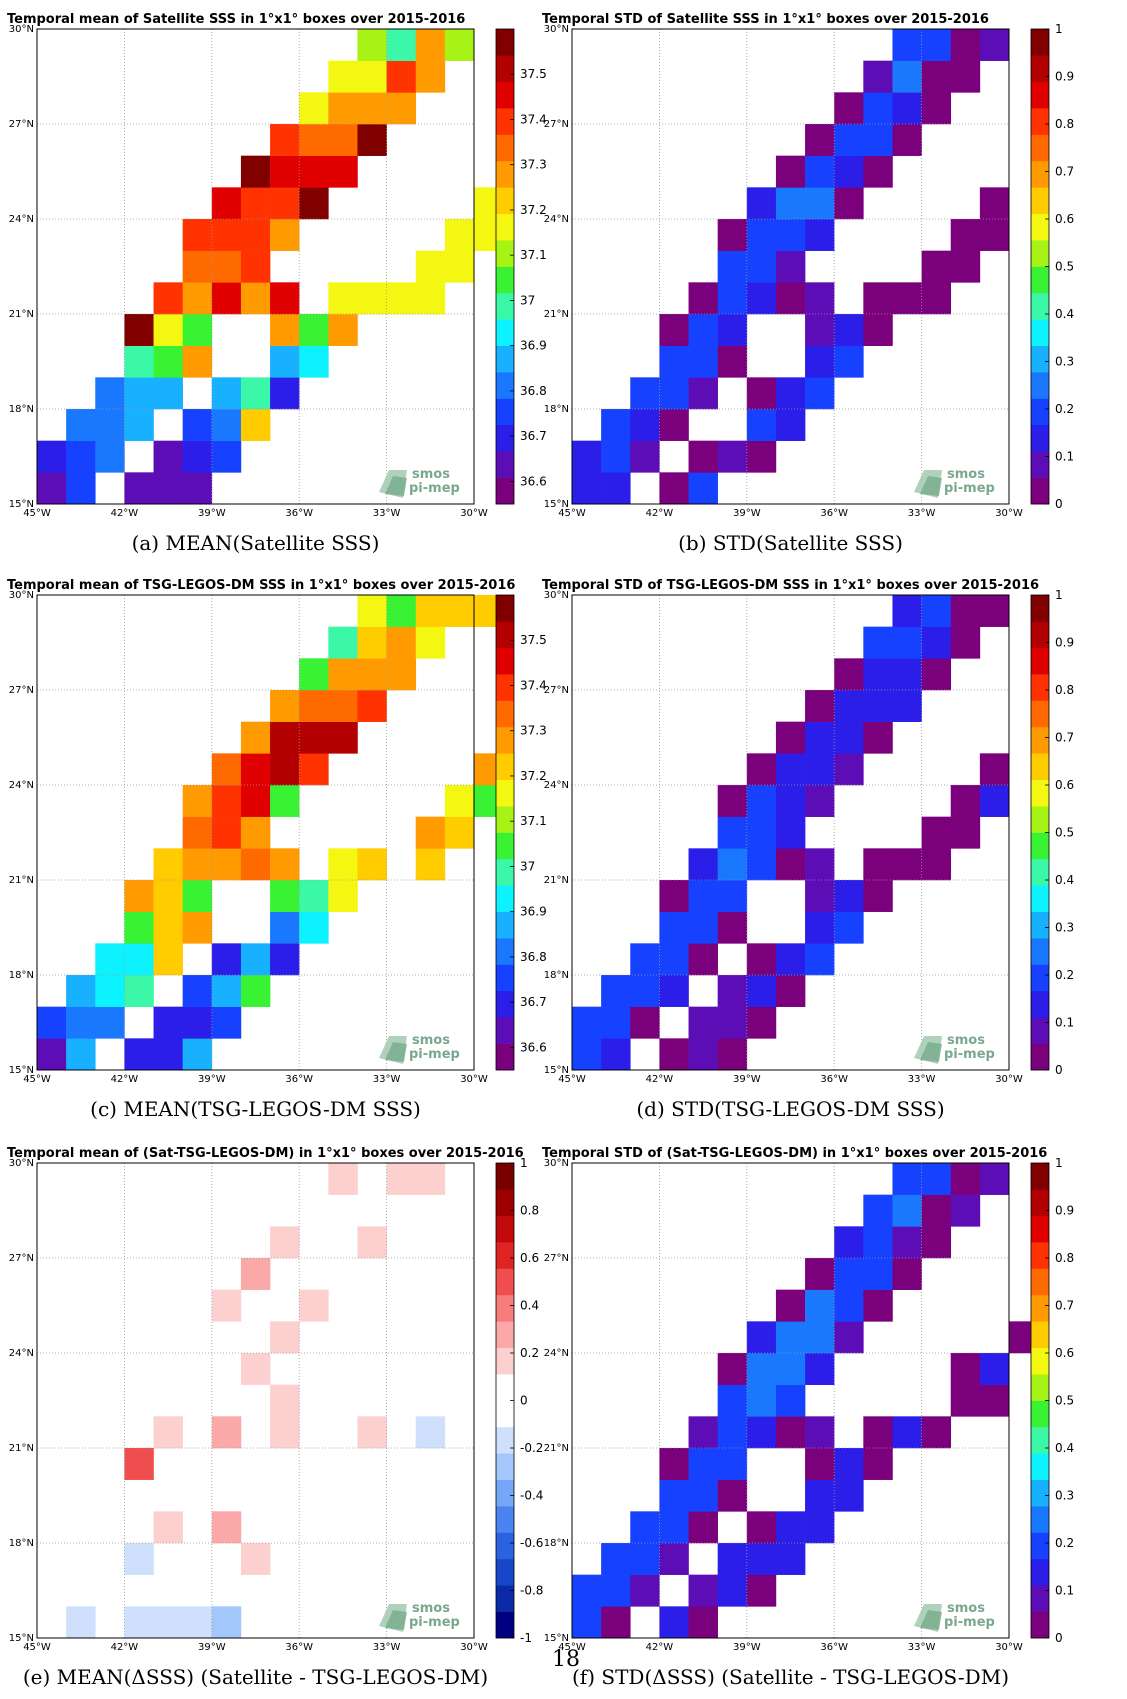 The width and height of the screenshot is (1127, 1699). I want to click on colorbar-tick-label: 37.1, so click(533, 255).